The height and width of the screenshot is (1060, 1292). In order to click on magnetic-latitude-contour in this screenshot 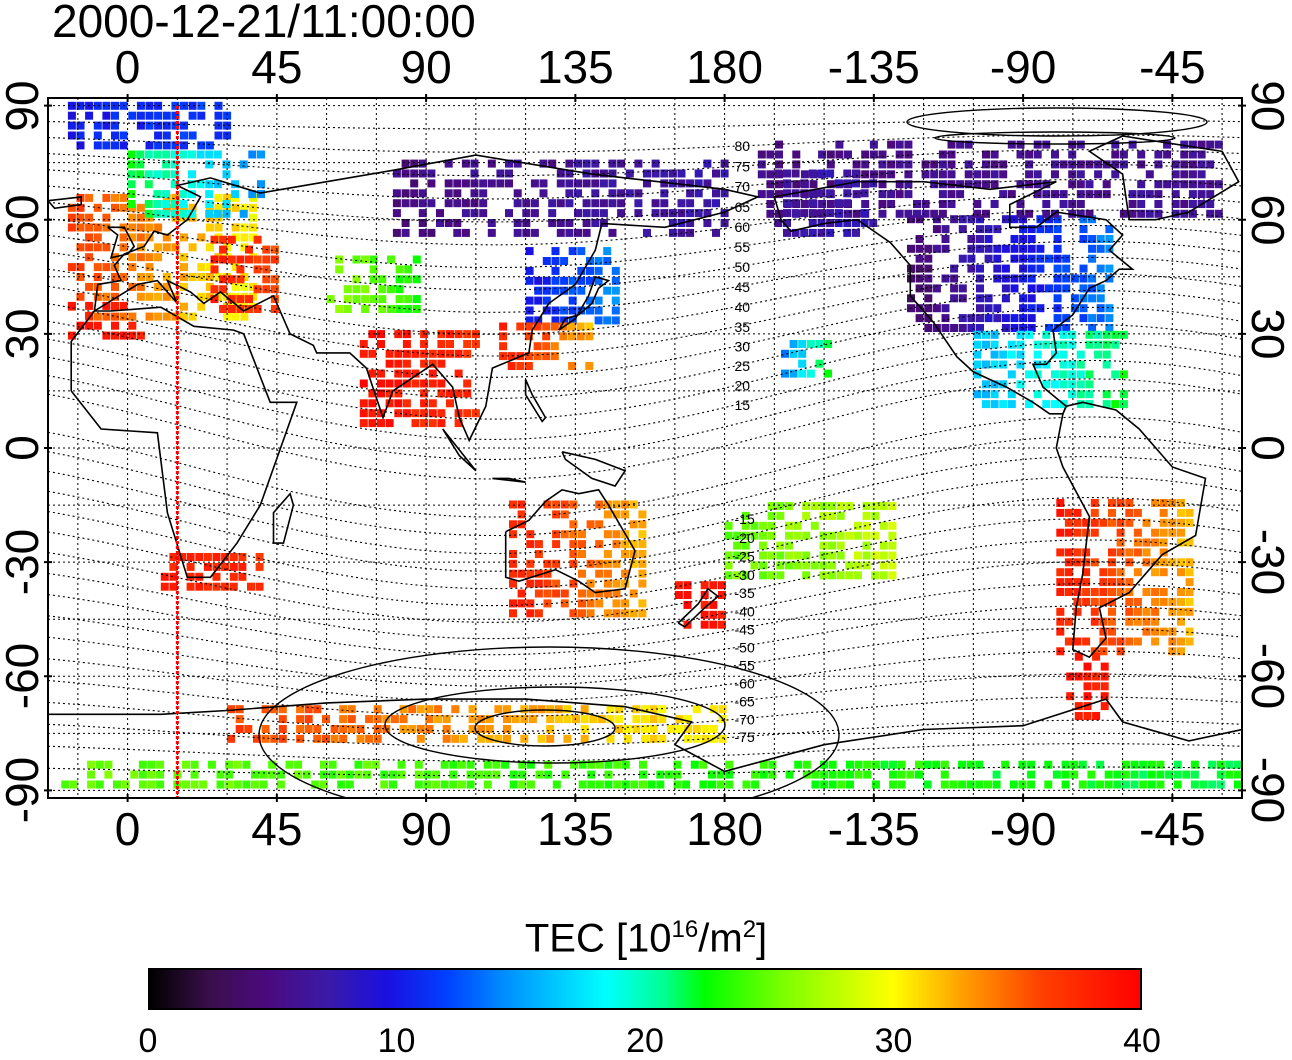, I will do `click(645, 295)`.